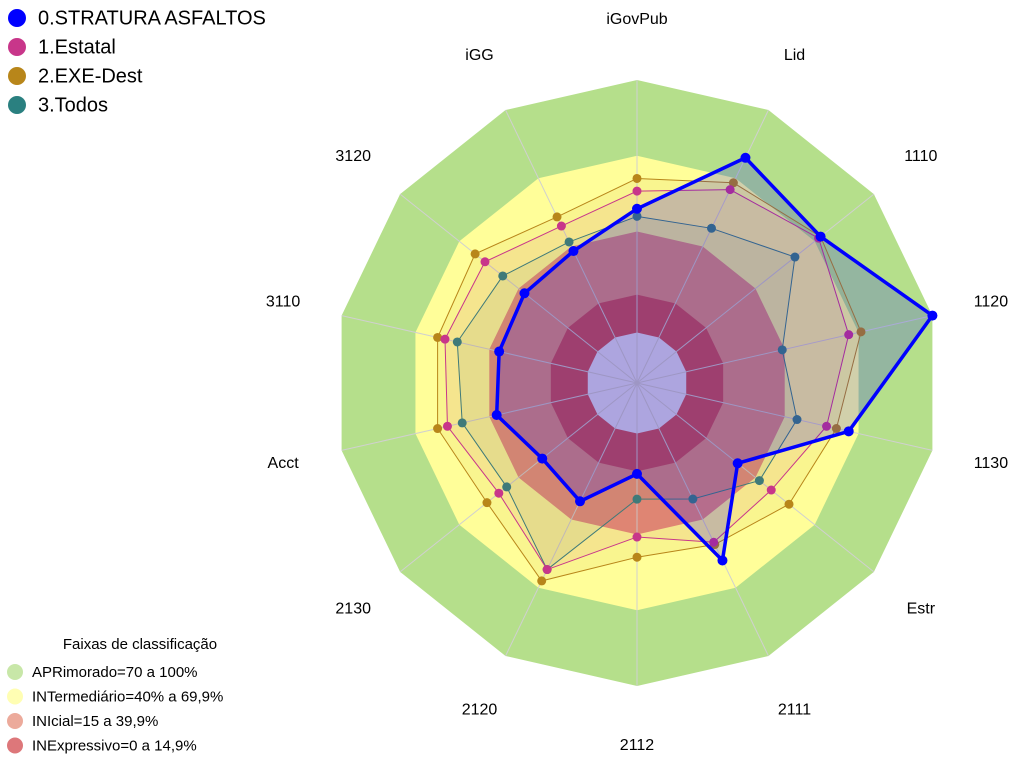 The height and width of the screenshot is (763, 1015). Describe the element at coordinates (794, 709) in the screenshot. I see `axis-label: 2111` at that location.